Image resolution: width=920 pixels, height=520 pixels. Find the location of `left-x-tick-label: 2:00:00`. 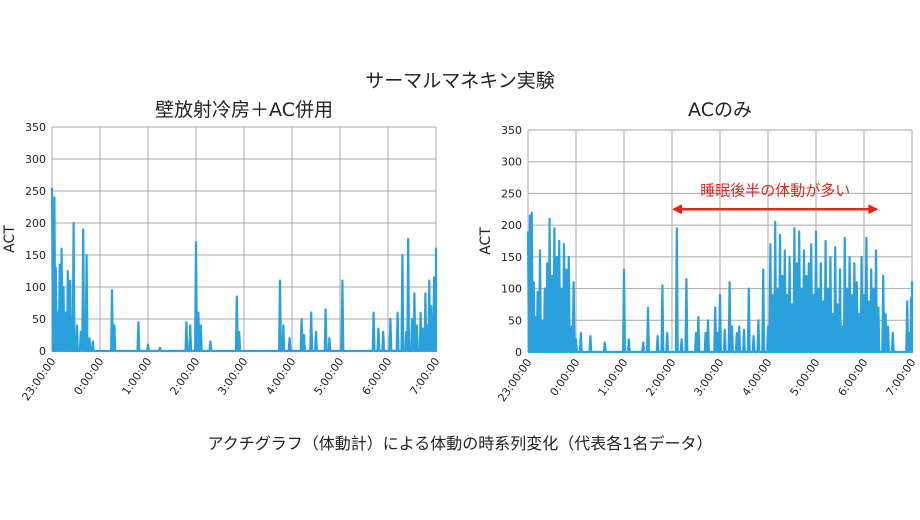

left-x-tick-label: 2:00:00 is located at coordinates (184, 376).